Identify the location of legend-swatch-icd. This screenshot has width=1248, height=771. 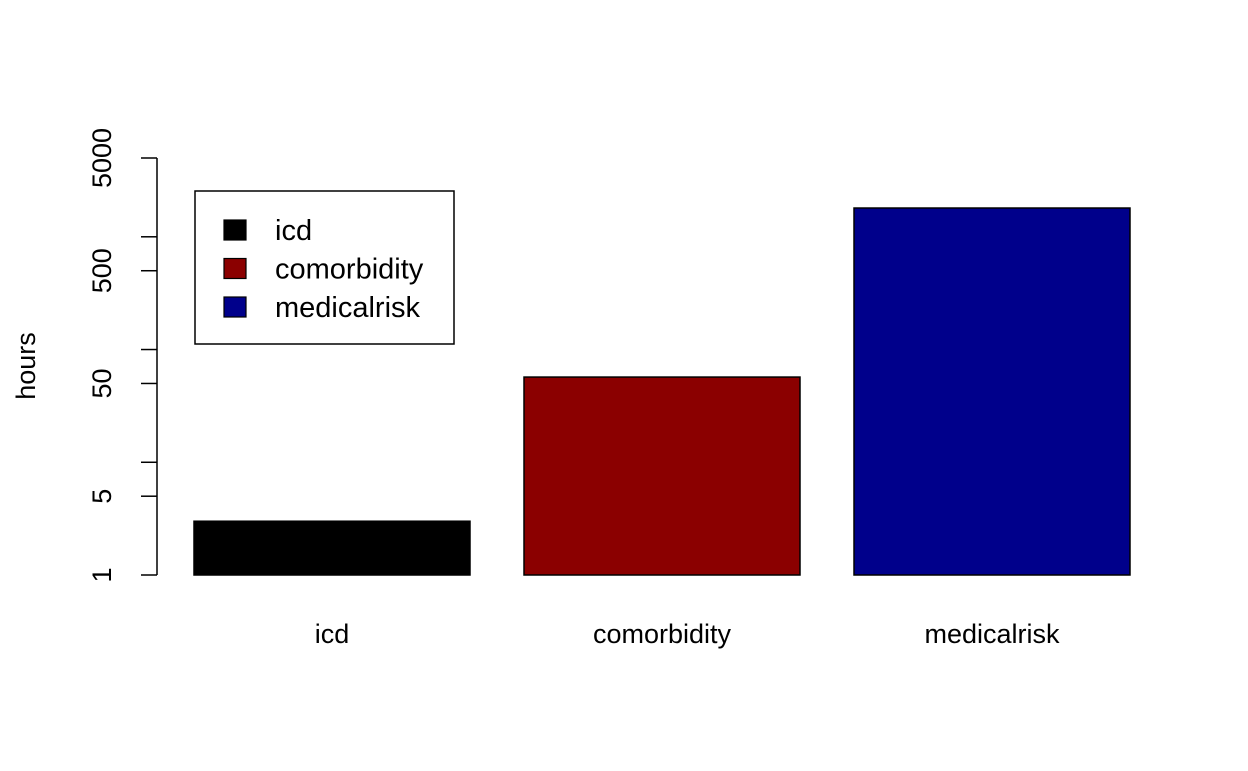
(235, 230).